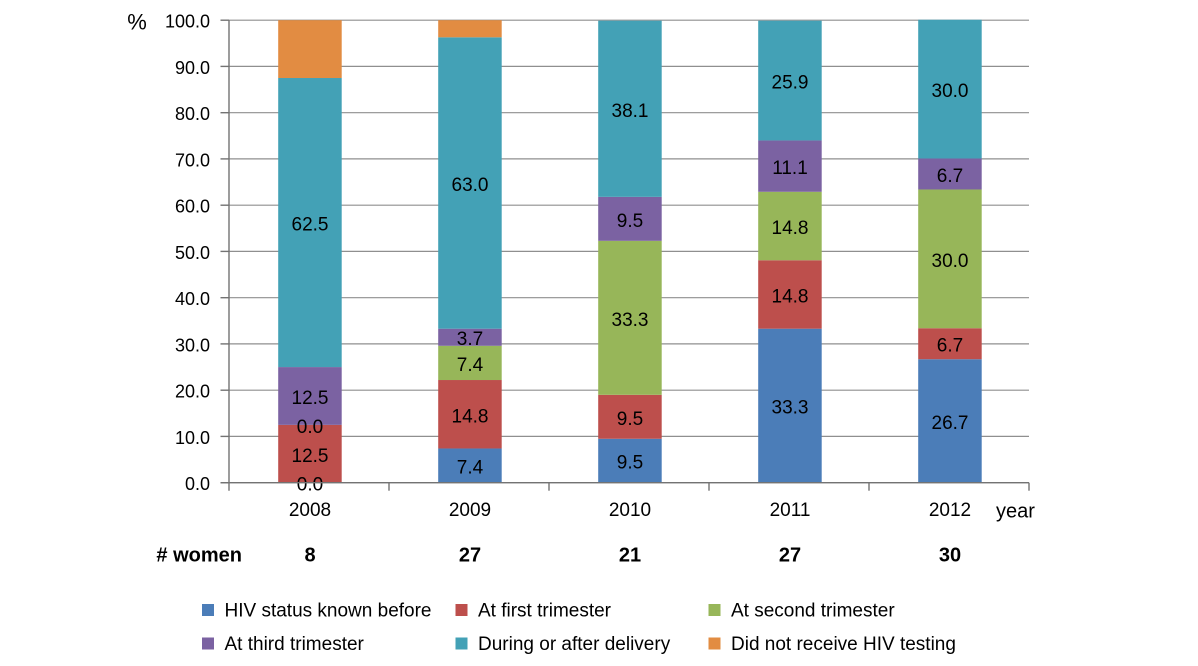  What do you see at coordinates (192, 299) in the screenshot?
I see `svg-text: 40.0` at bounding box center [192, 299].